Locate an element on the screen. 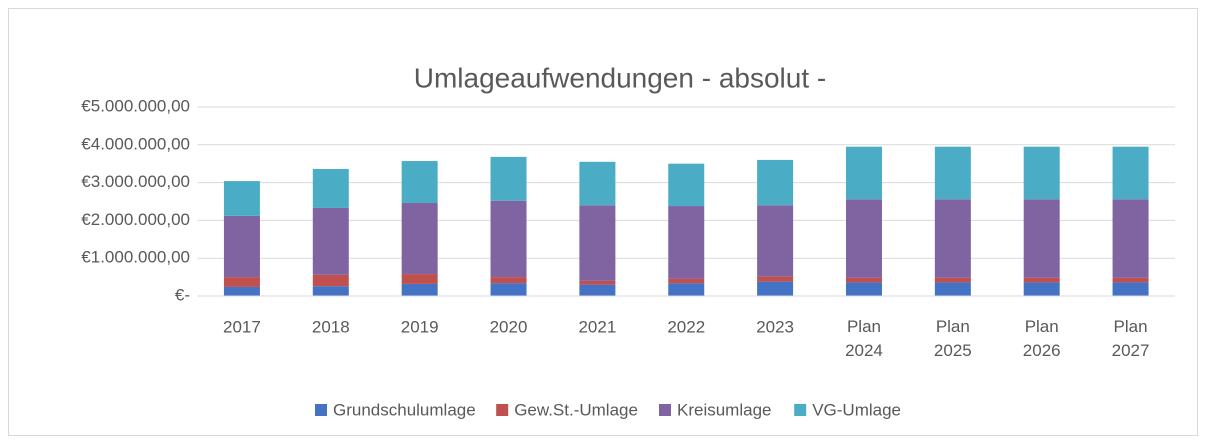 The image size is (1206, 444). x-tick-label: 2017 is located at coordinates (242, 326).